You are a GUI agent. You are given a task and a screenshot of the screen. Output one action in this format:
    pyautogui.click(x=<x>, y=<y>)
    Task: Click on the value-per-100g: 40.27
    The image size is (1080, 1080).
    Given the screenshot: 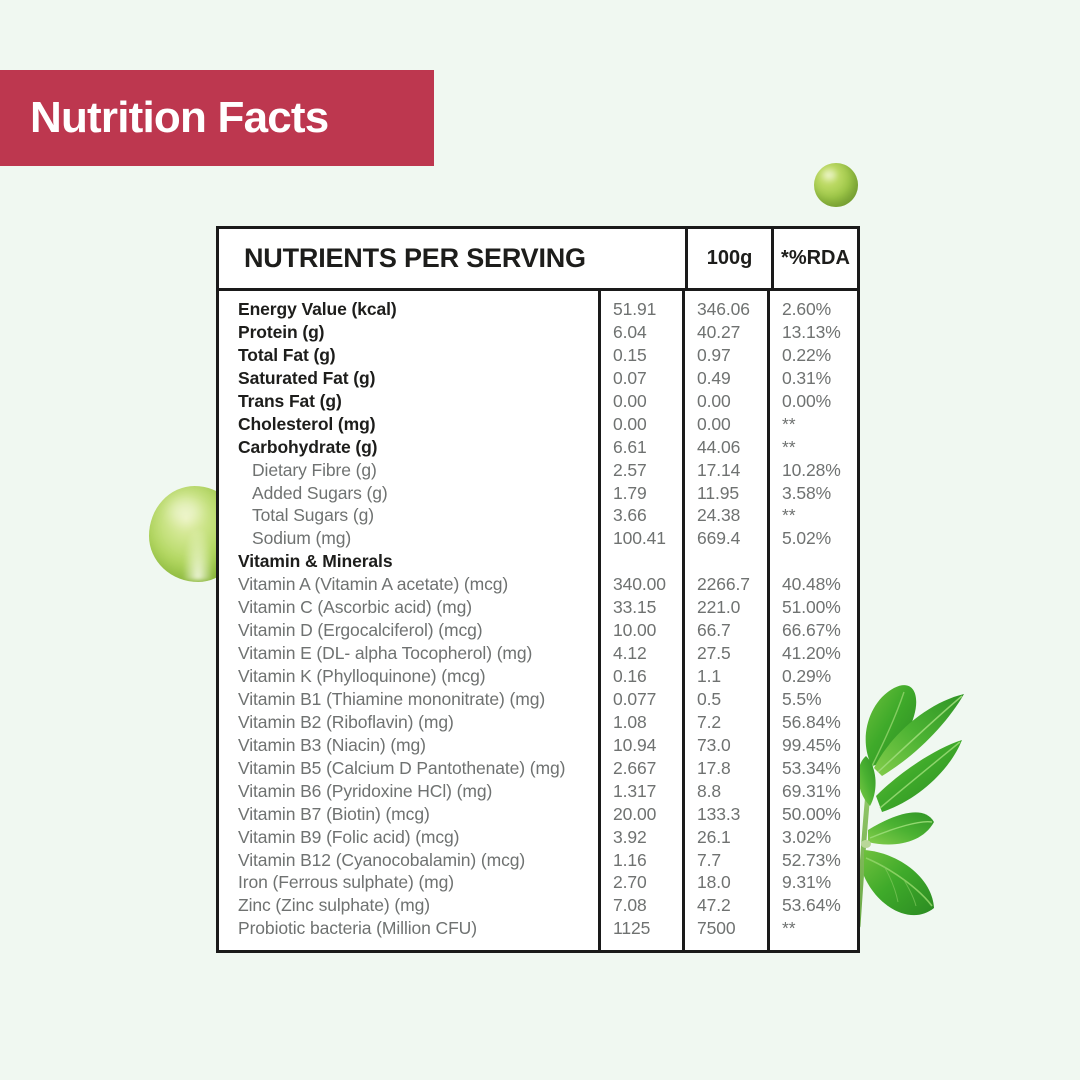 What is the action you would take?
    pyautogui.click(x=719, y=331)
    